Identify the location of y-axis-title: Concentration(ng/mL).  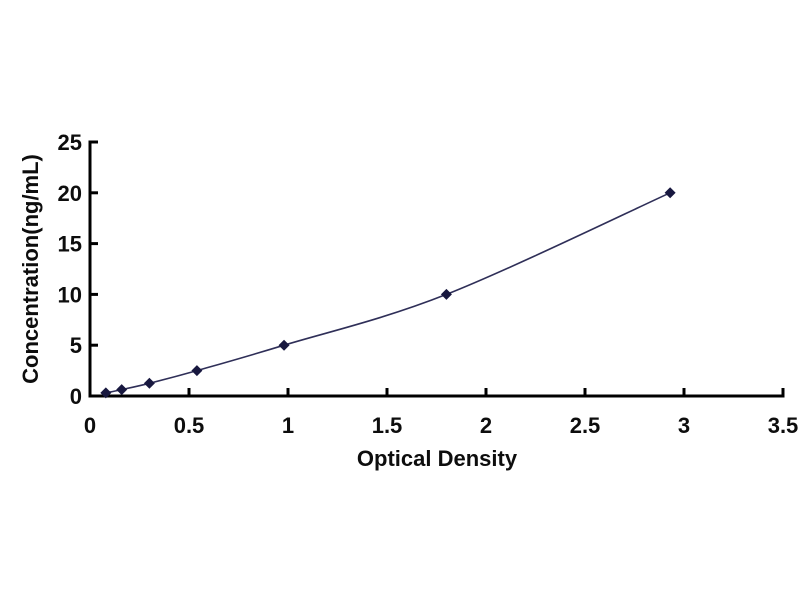
(30, 269).